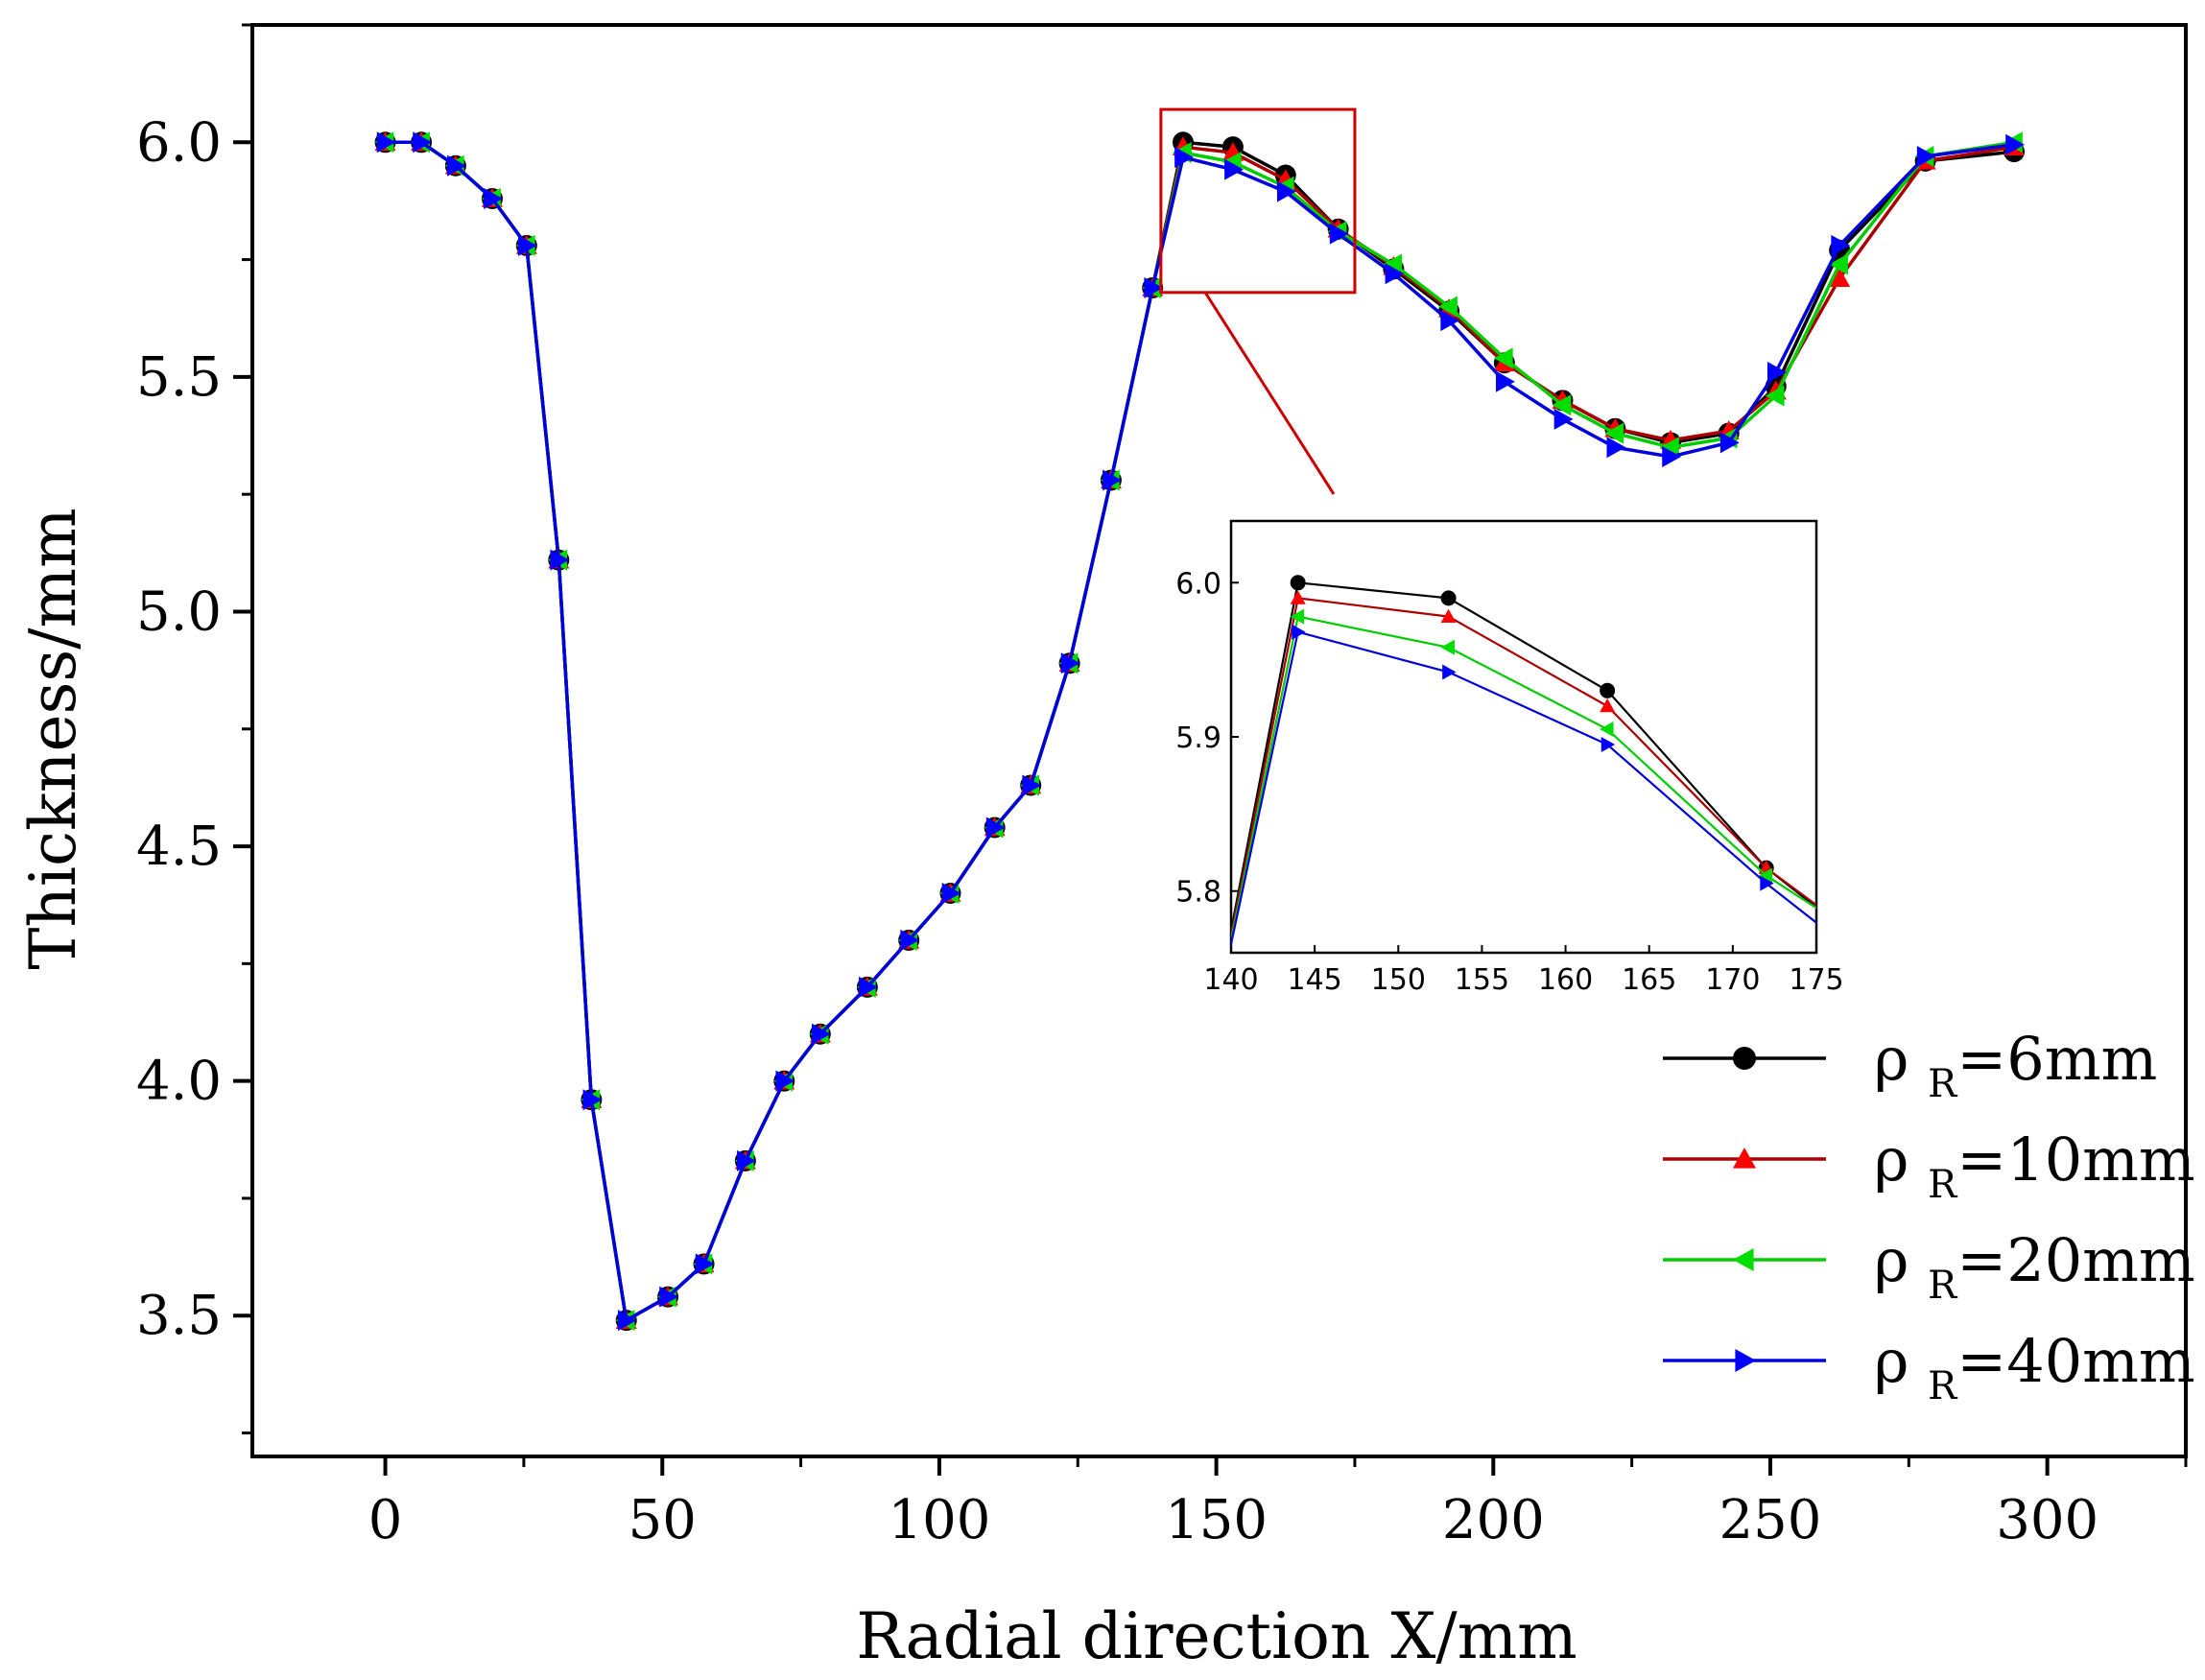 The width and height of the screenshot is (2205, 1680). Describe the element at coordinates (1732, 980) in the screenshot. I see `inset-x-tick-label: 170` at that location.